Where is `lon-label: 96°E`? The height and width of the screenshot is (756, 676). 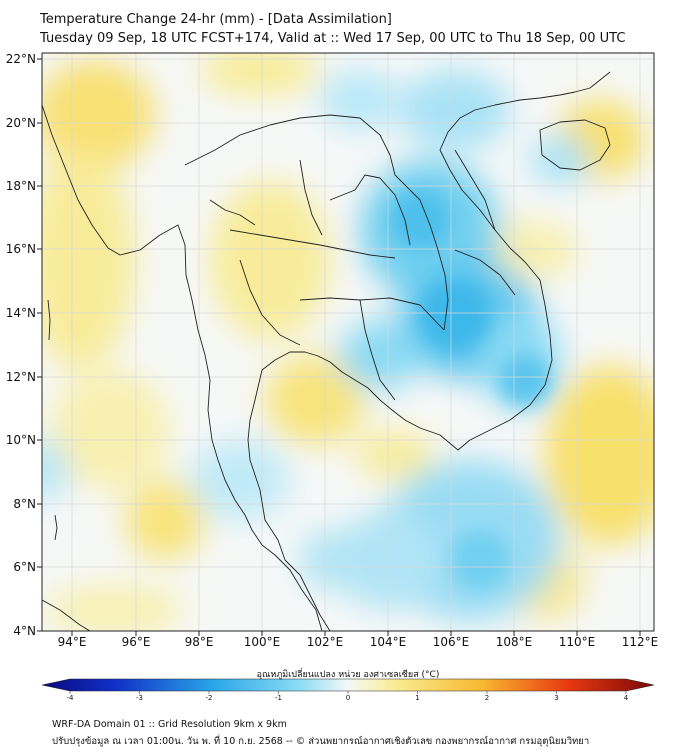
lon-label: 96°E is located at coordinates (136, 642).